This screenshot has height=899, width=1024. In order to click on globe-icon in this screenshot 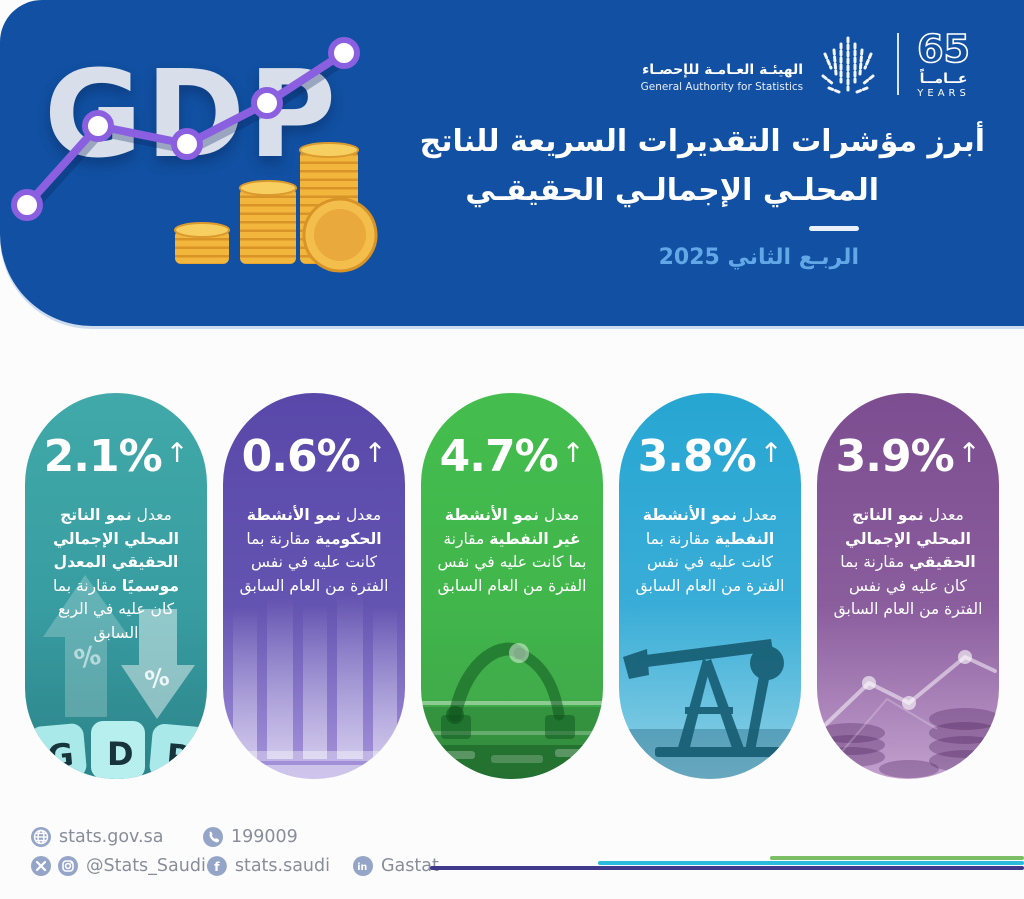, I will do `click(41, 837)`.